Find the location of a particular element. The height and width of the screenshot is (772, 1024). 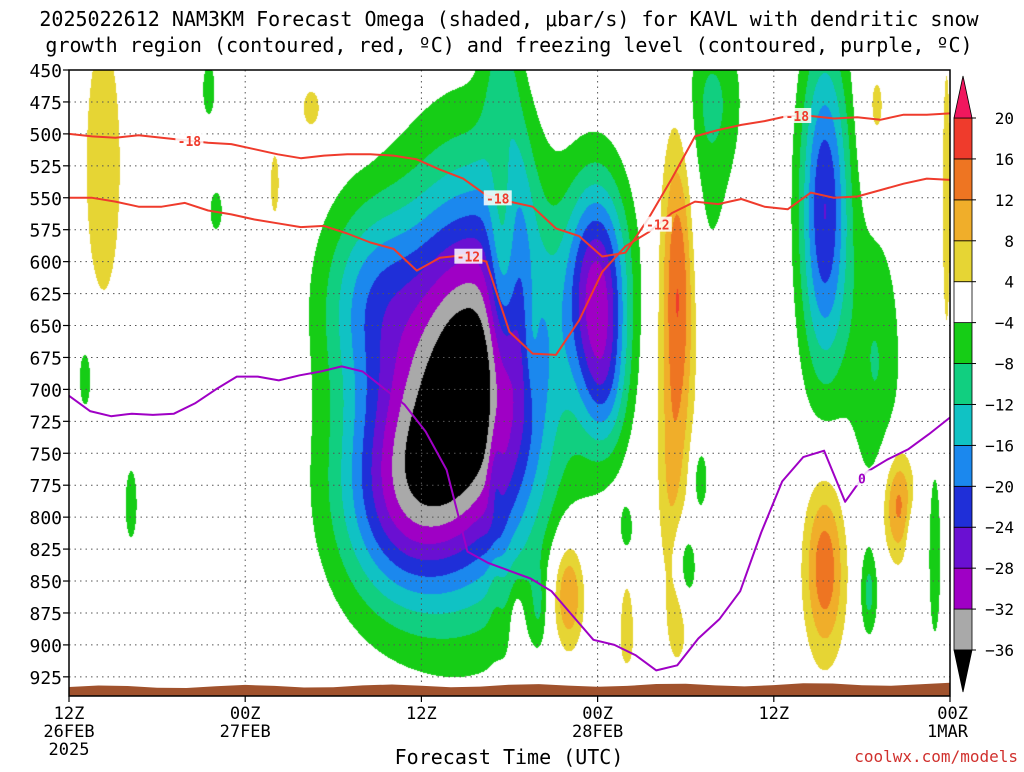

y-tick-label: 500 is located at coordinates (45, 135).